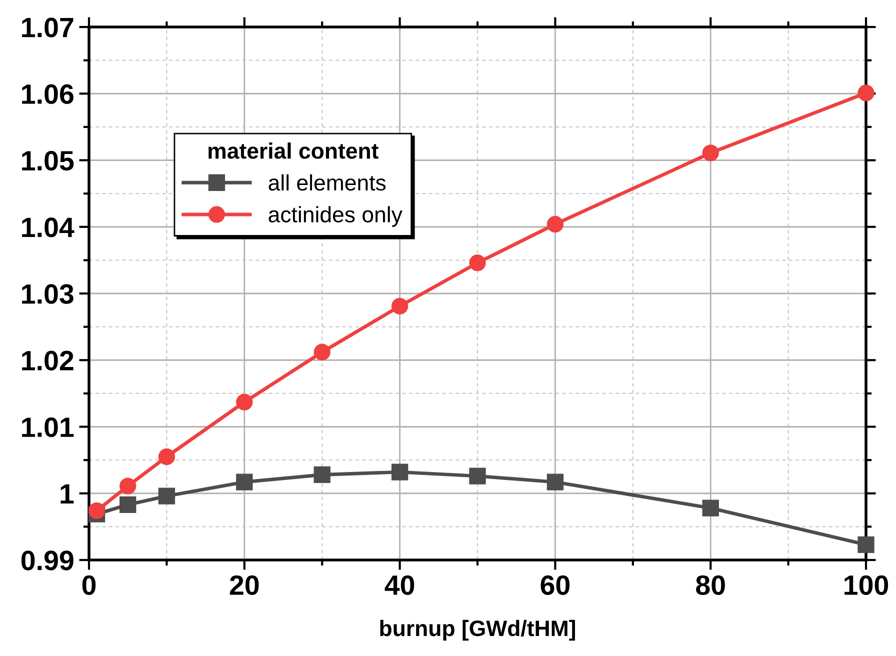 The image size is (896, 656). Describe the element at coordinates (327, 182) in the screenshot. I see `legend-label: all elements` at that location.